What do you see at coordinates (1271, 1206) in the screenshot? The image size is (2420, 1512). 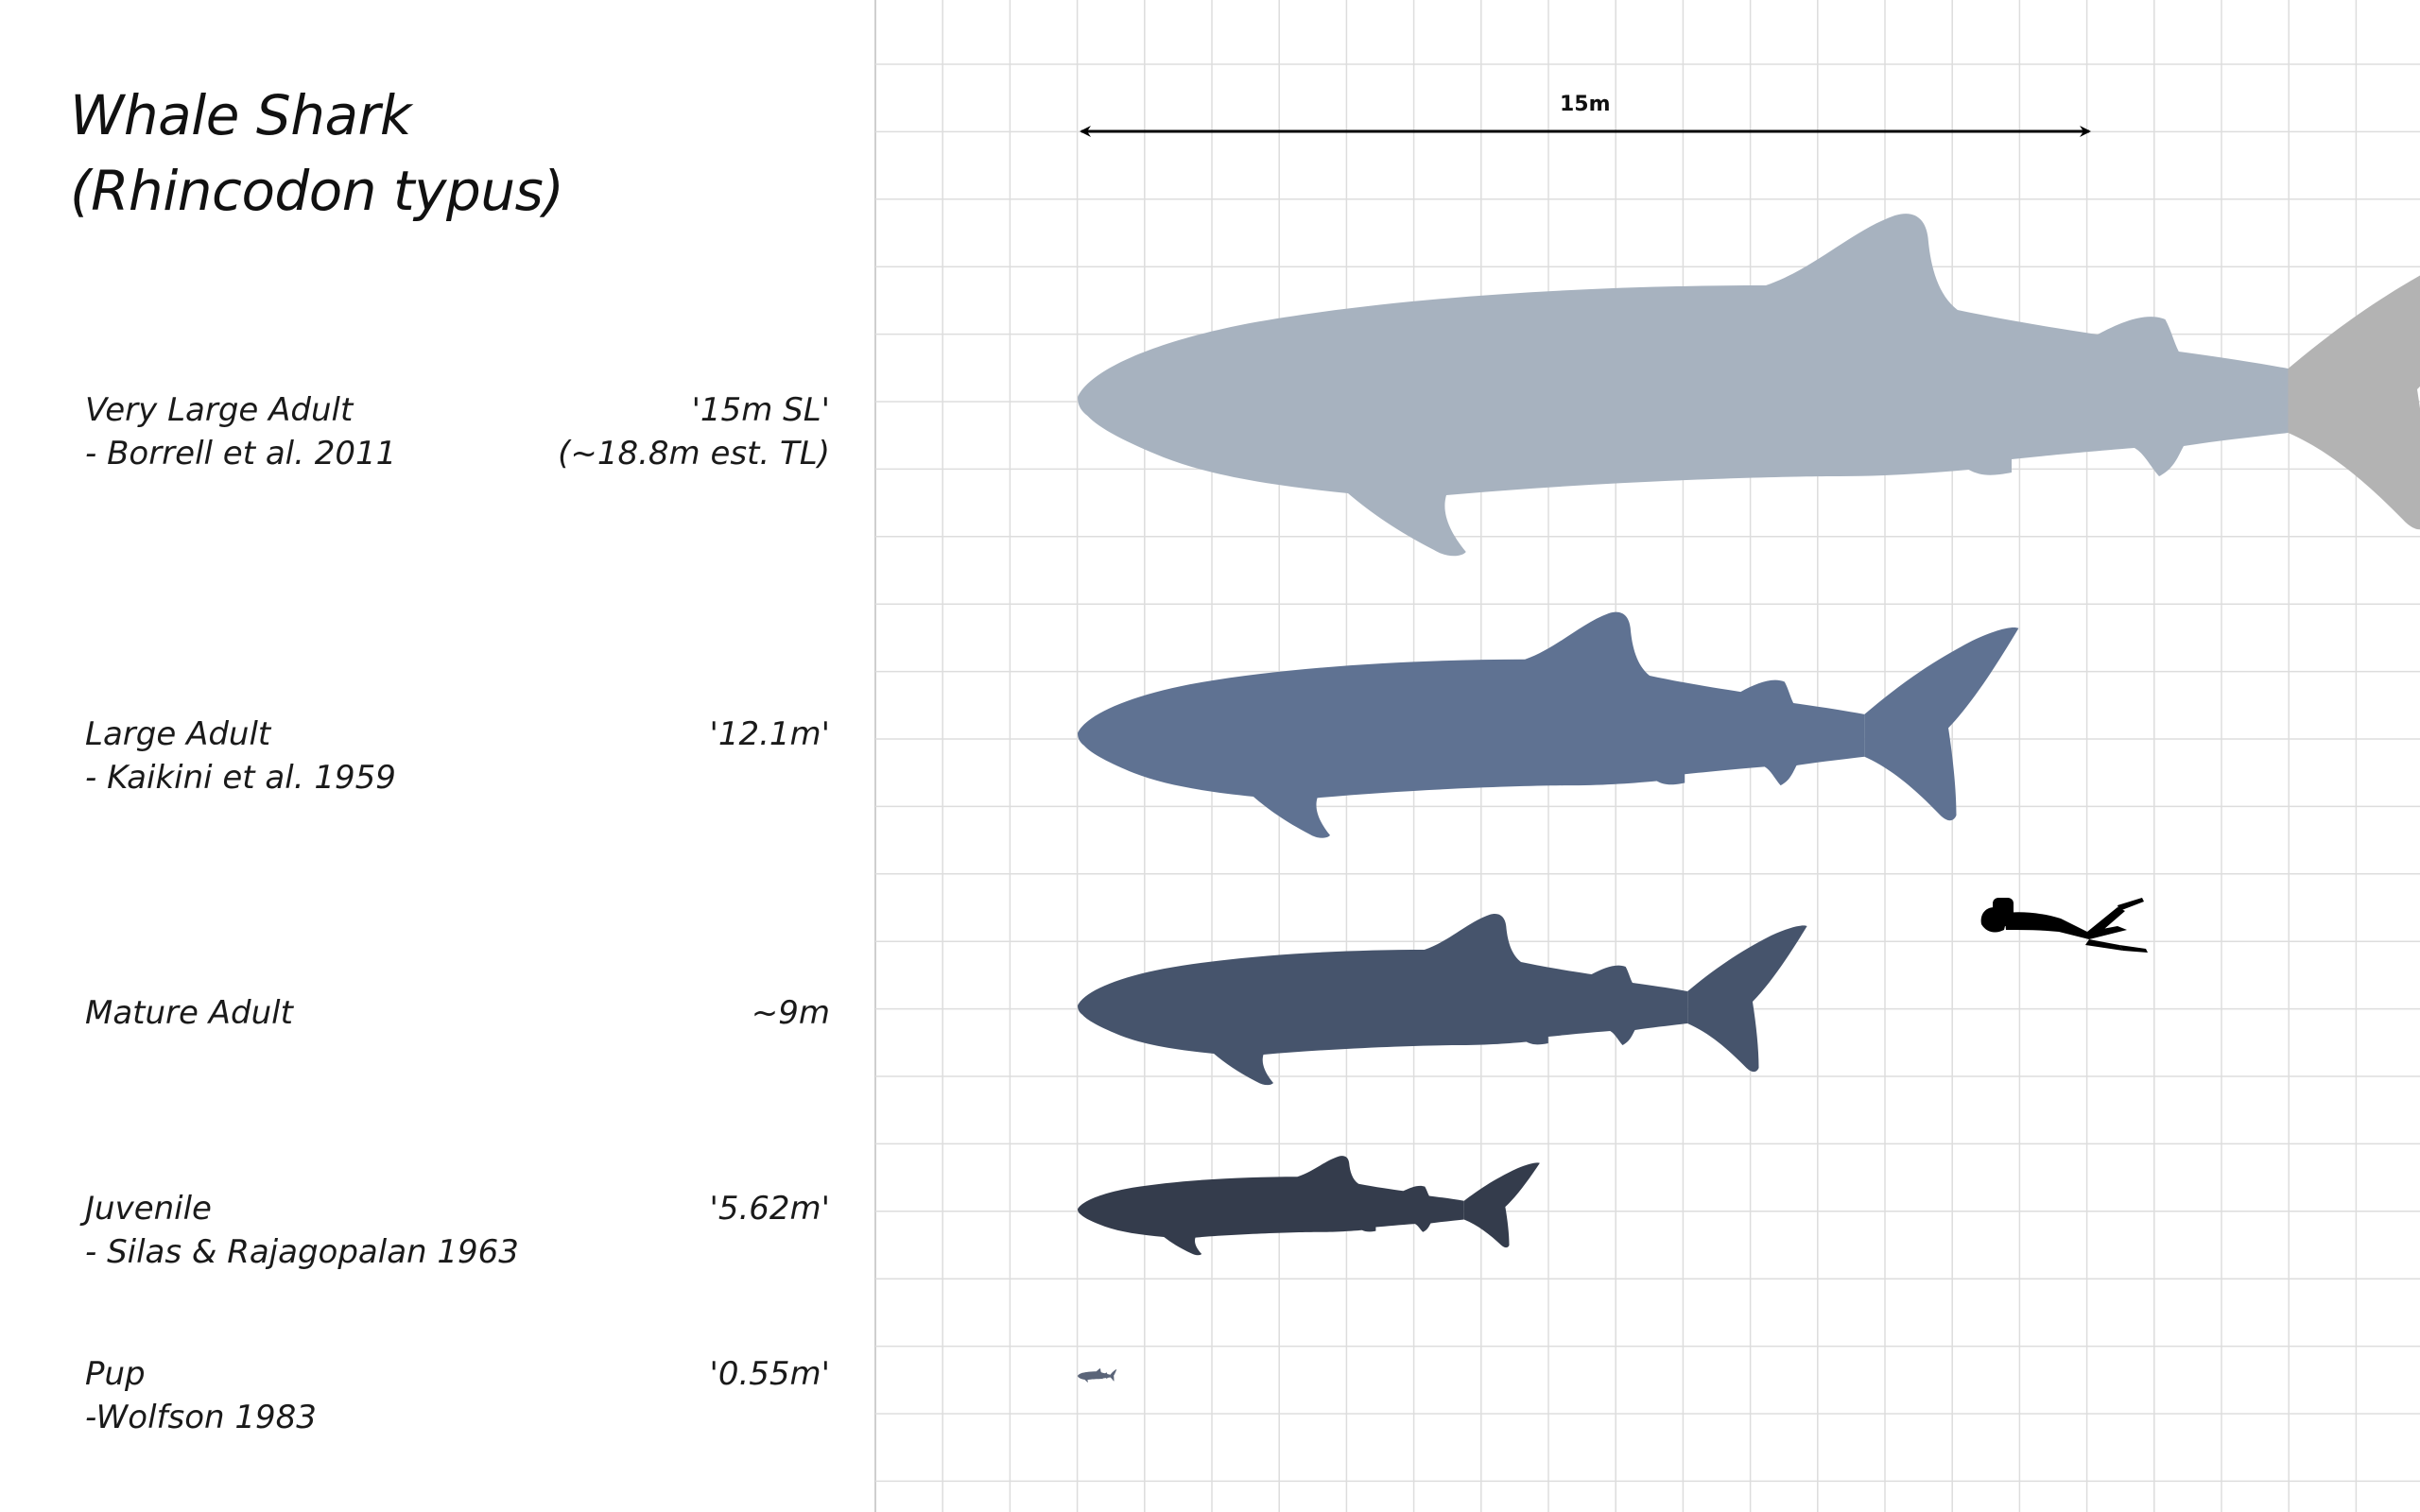 I see `shark-juvenile-body` at bounding box center [1271, 1206].